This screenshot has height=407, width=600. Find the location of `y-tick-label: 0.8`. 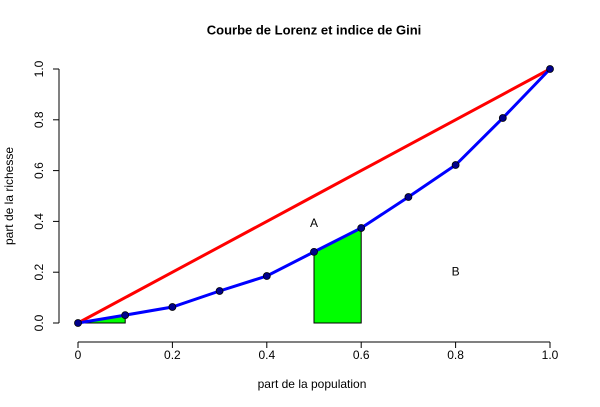

y-tick-label: 0.8 is located at coordinates (39, 119).